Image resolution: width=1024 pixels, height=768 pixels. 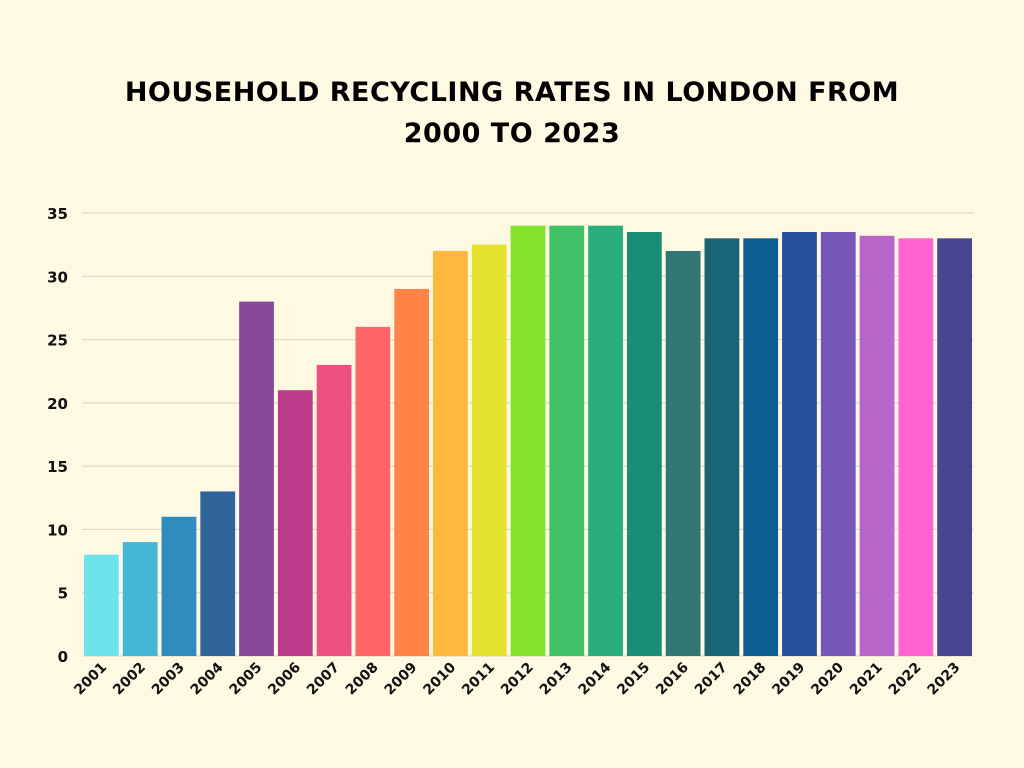 I want to click on y-tick-label: 0, so click(x=63, y=657).